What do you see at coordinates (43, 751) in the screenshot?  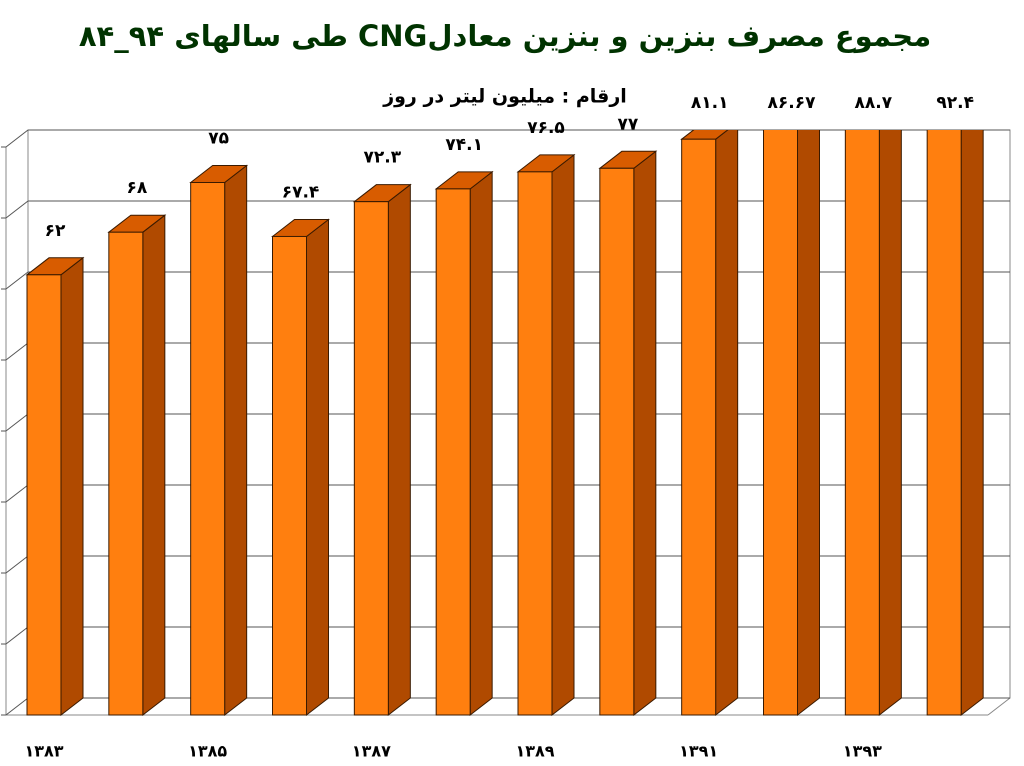 I see `x-tick-label: ۱۳۸۳` at bounding box center [43, 751].